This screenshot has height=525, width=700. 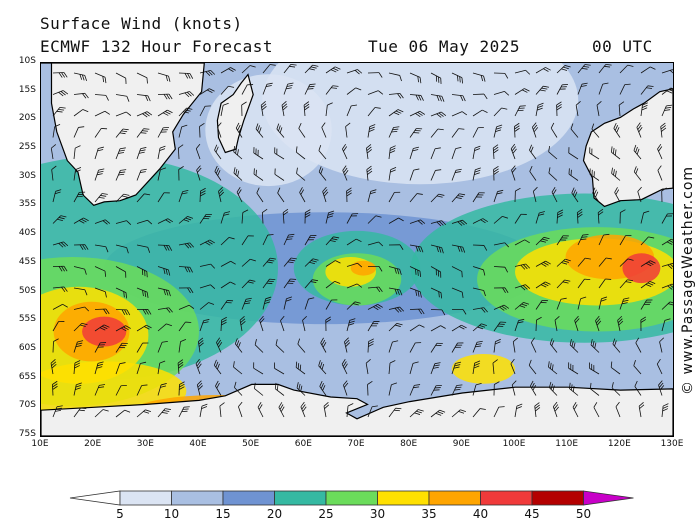 I want to click on forecast-date: Tue 06 May 2025, so click(x=444, y=46).